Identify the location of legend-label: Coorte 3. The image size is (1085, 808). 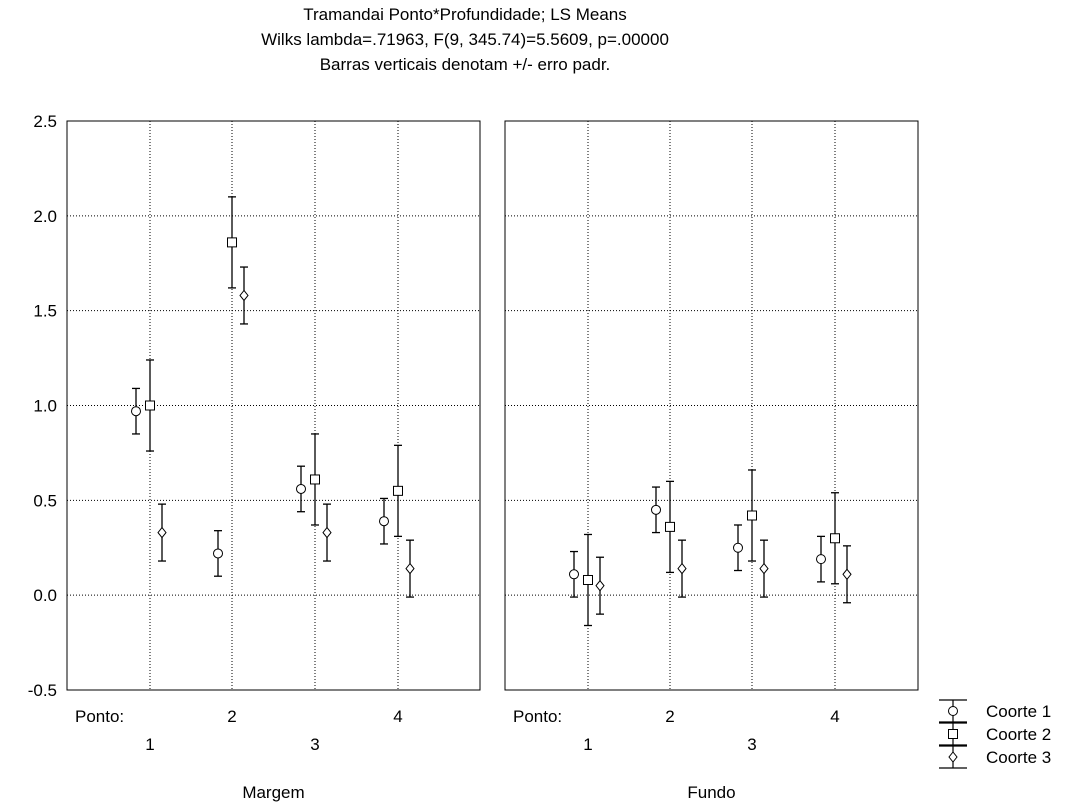
(1018, 757).